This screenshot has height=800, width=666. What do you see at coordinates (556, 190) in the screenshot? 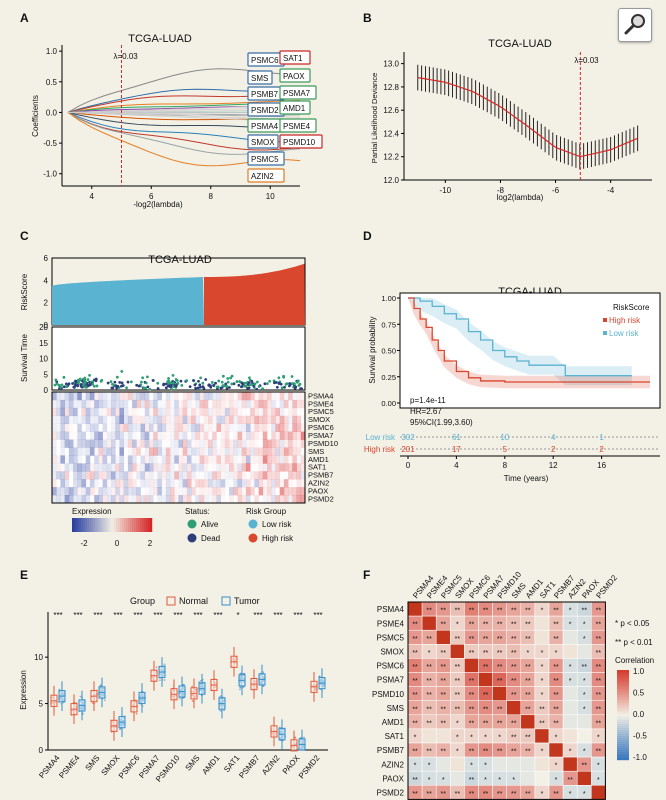
I see `panel-b-xtick-label: -6` at bounding box center [556, 190].